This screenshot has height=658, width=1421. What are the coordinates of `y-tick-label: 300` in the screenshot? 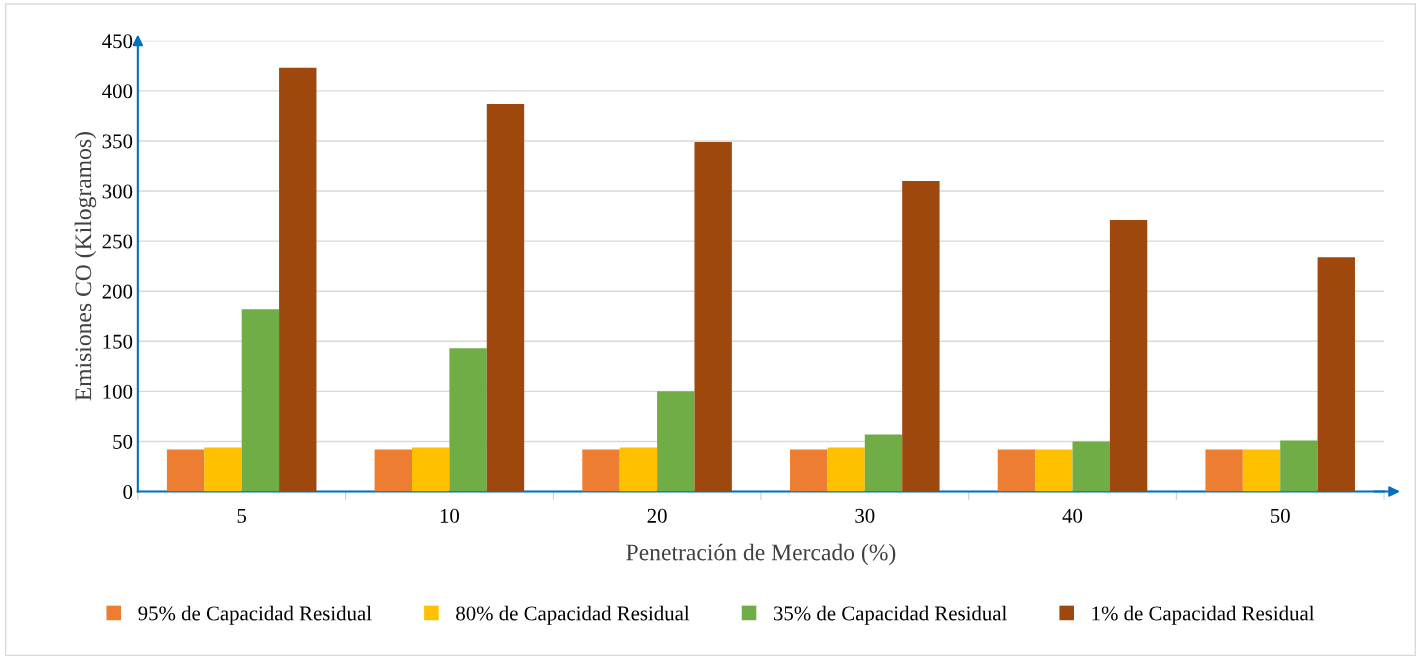 It's located at (117, 191).